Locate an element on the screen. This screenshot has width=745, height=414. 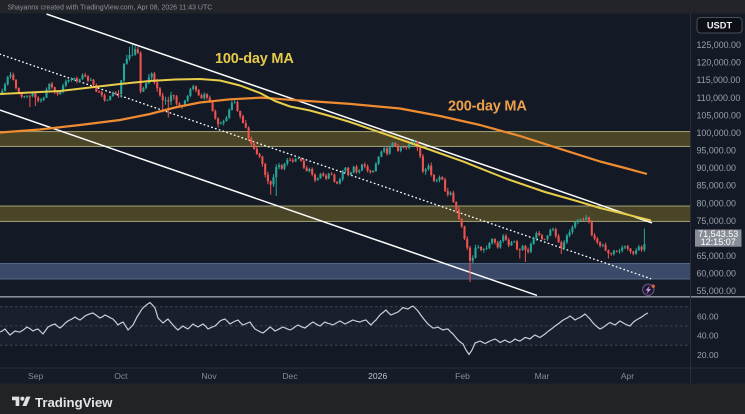
svg-text: Feb is located at coordinates (462, 376).